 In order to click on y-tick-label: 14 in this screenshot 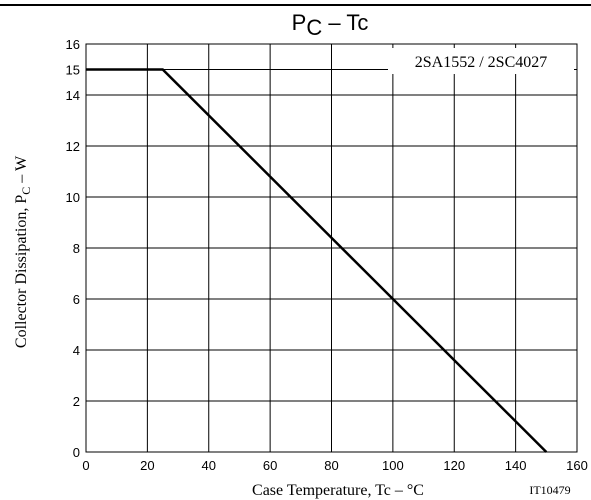, I will do `click(73, 95)`.